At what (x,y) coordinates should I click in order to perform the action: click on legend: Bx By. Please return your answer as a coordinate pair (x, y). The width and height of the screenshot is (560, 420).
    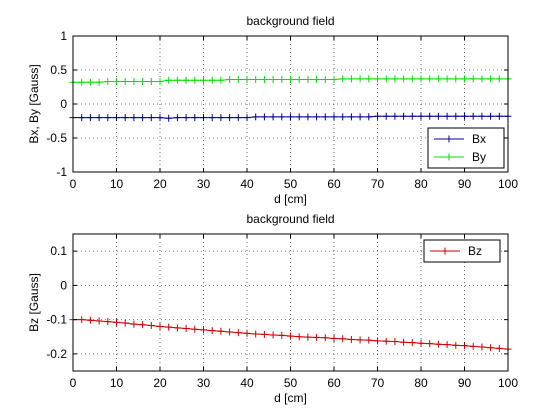
    Looking at the image, I should click on (466, 148).